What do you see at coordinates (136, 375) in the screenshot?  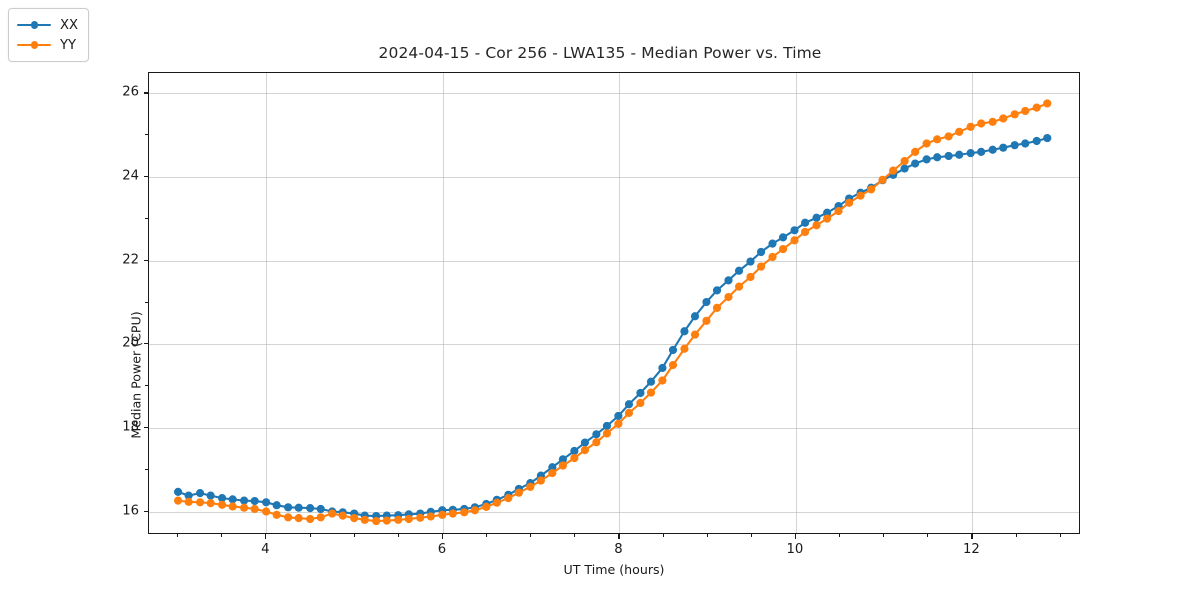 I see `y-axis-label: Median Power (CPU)` at bounding box center [136, 375].